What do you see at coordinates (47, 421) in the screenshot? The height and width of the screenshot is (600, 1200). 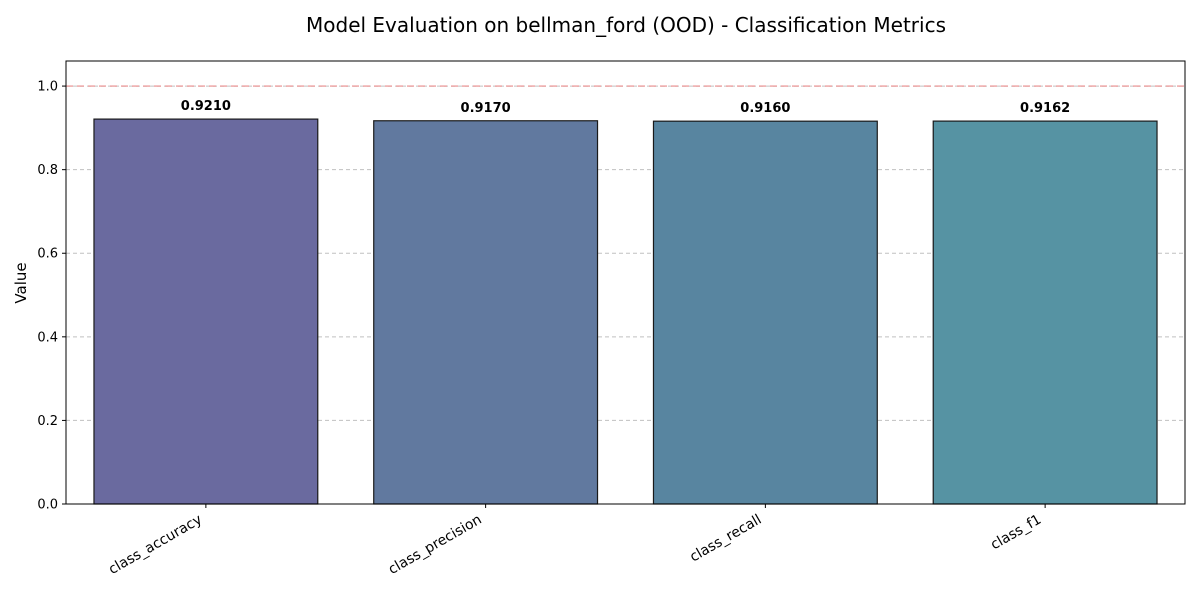 I see `y-tick-label: 0.2` at bounding box center [47, 421].